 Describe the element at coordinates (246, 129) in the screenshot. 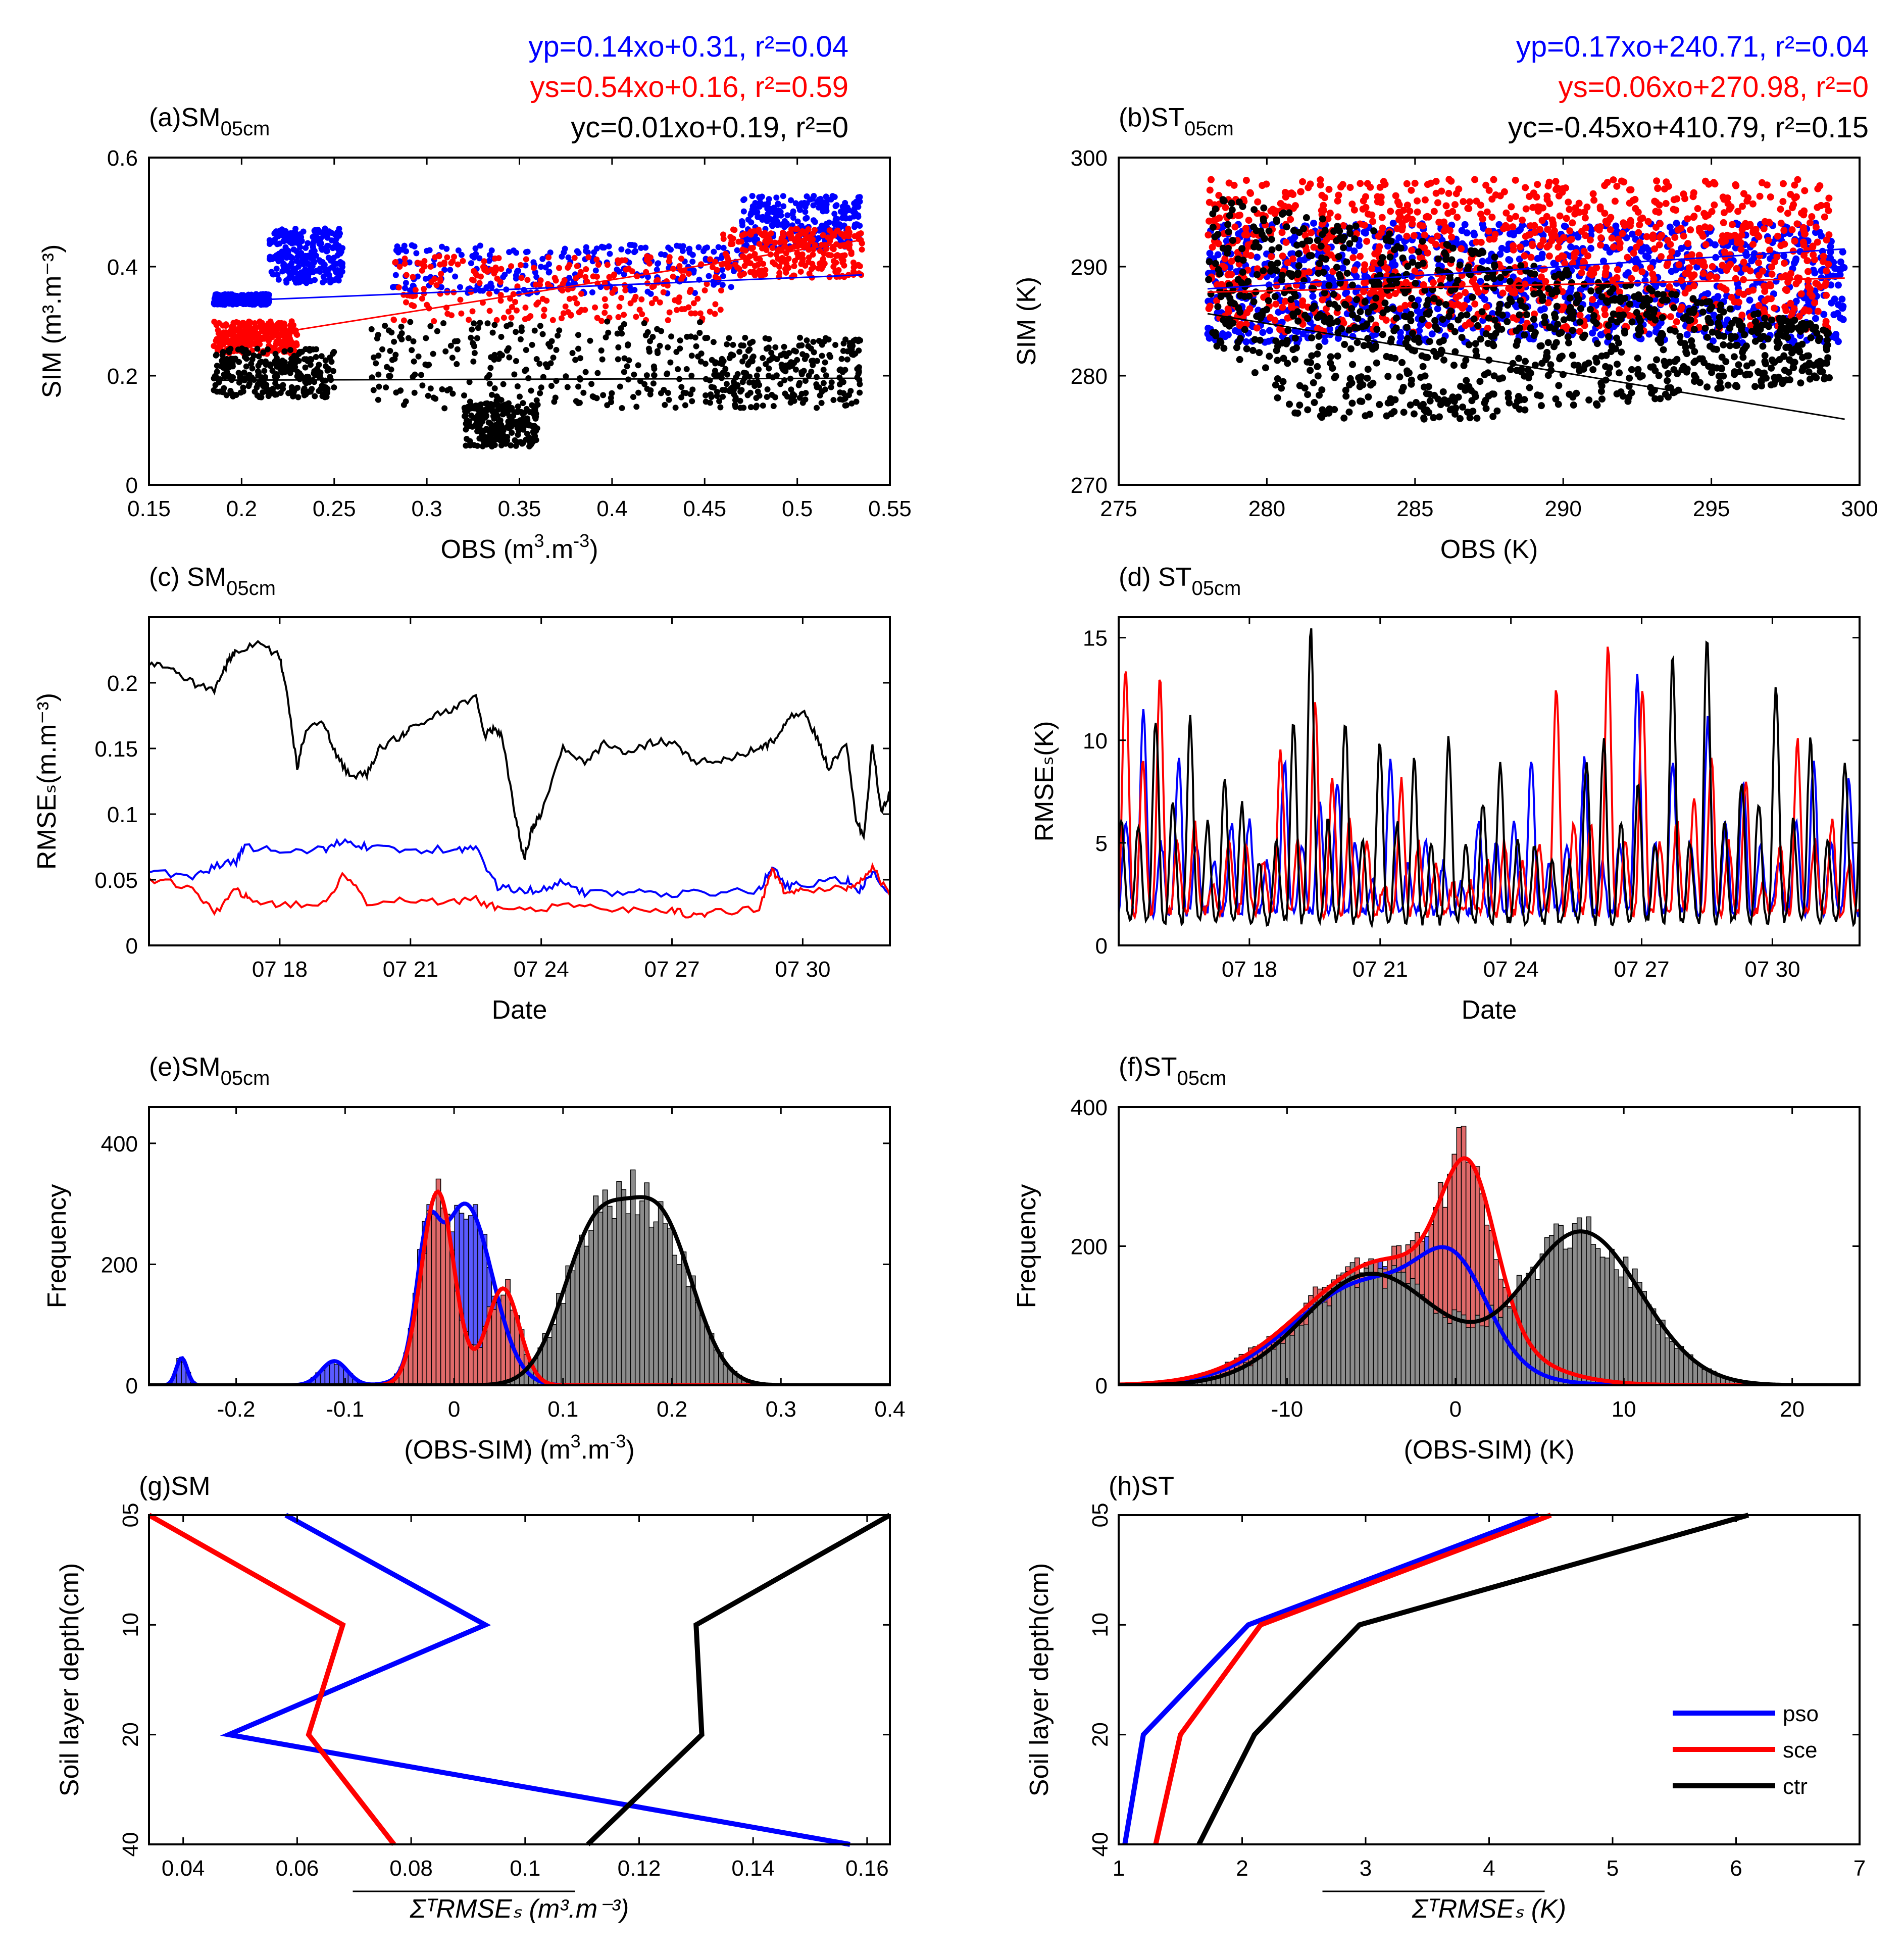

I see `text-span: 05cm` at that location.